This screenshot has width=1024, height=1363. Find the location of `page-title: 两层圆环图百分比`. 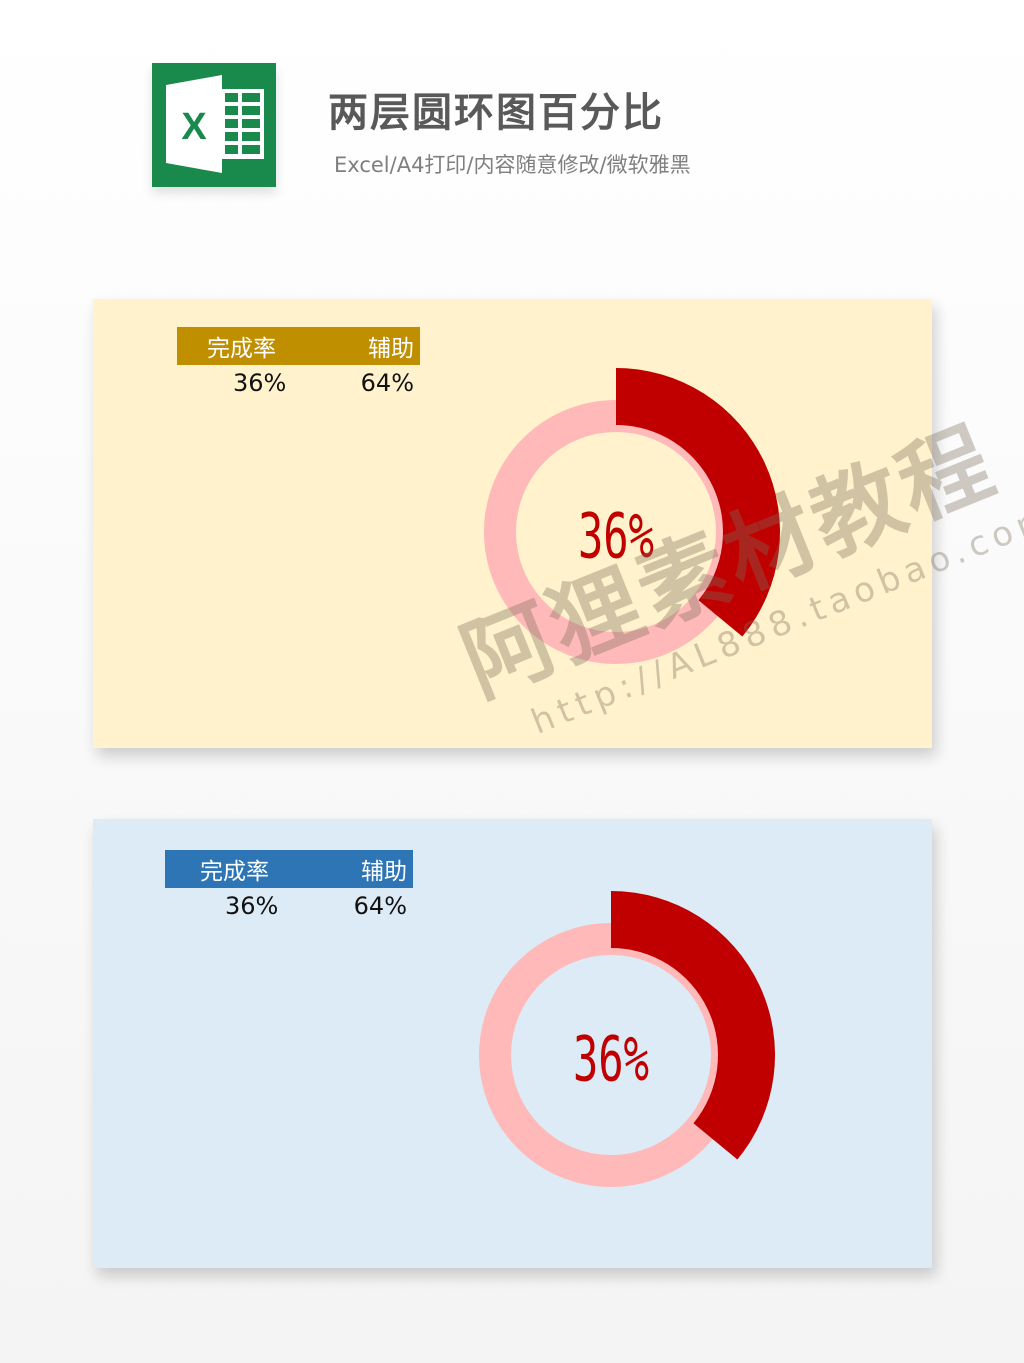

page-title: 两层圆环图百分比 is located at coordinates (496, 113).